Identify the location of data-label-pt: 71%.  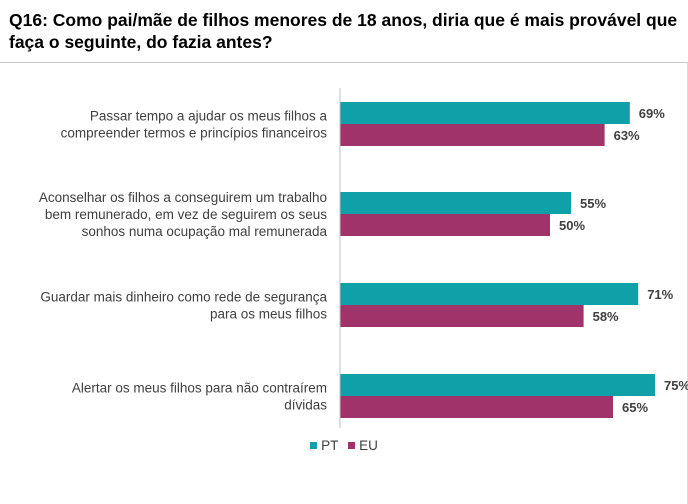
(660, 294).